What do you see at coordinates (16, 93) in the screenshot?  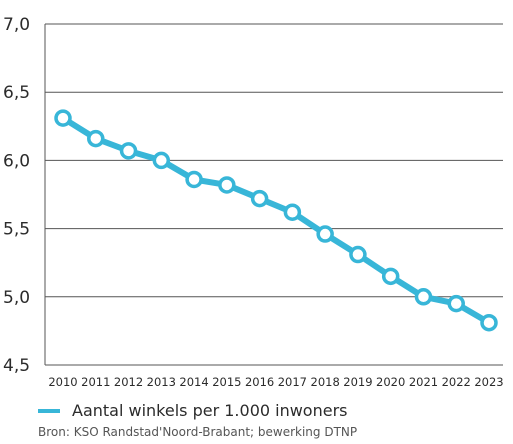 I see `y-tick-label: 6,5` at bounding box center [16, 93].